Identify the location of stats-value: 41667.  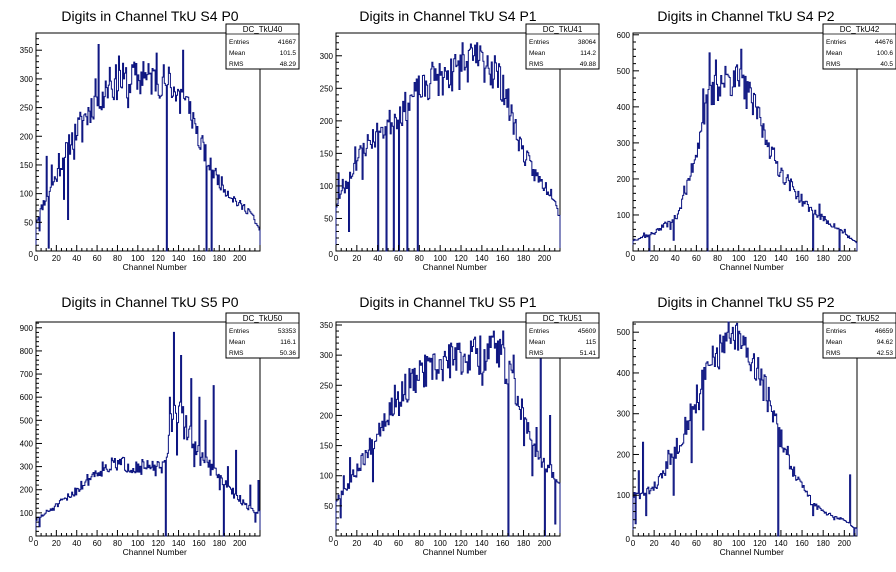
(287, 42).